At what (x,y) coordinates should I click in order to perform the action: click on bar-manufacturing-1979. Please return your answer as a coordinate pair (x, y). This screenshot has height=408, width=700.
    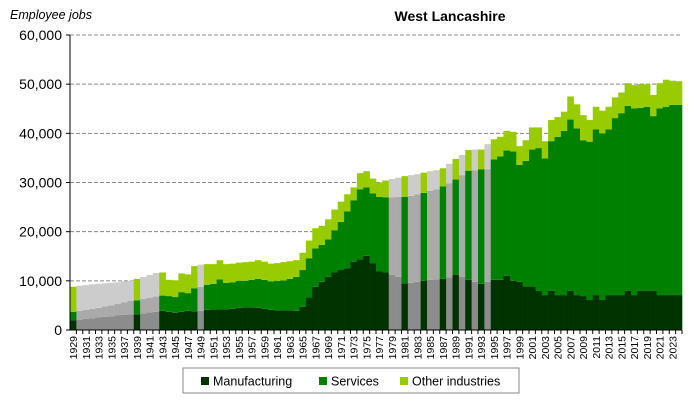
    Looking at the image, I should click on (392, 302).